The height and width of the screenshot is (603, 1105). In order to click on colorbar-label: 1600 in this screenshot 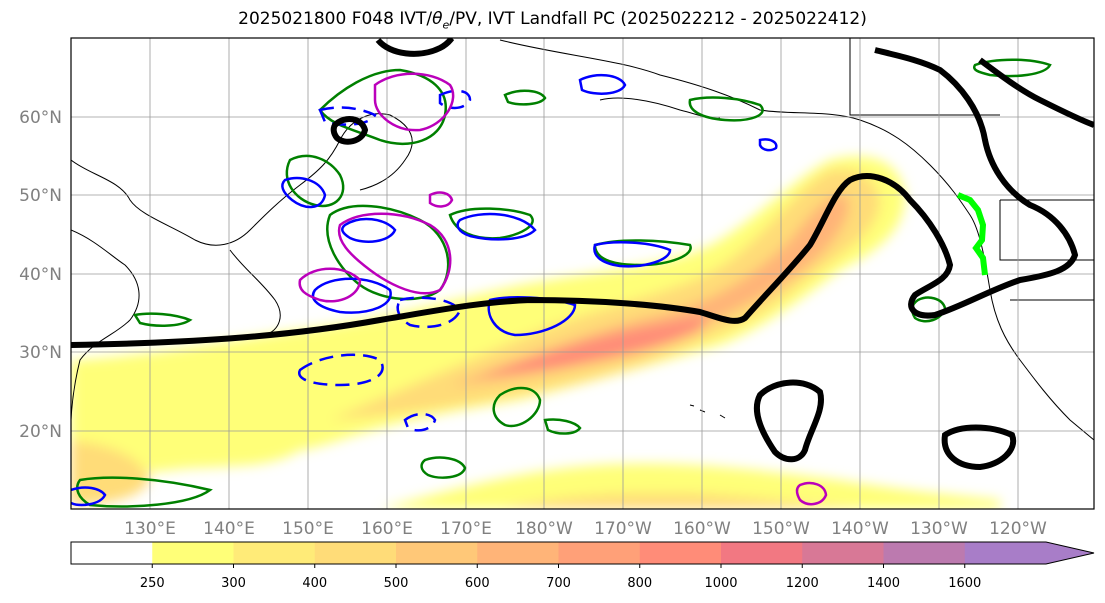, I will do `click(964, 583)`.